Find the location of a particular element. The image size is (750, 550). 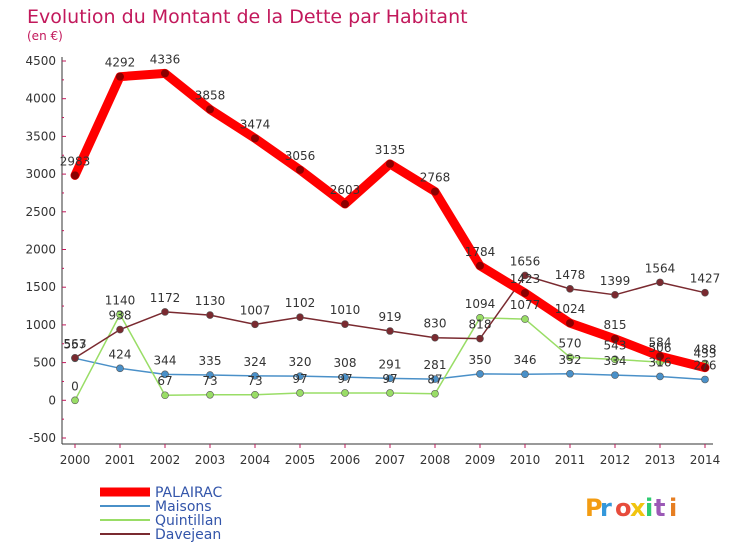

data-label-maisons: 424 is located at coordinates (120, 354).